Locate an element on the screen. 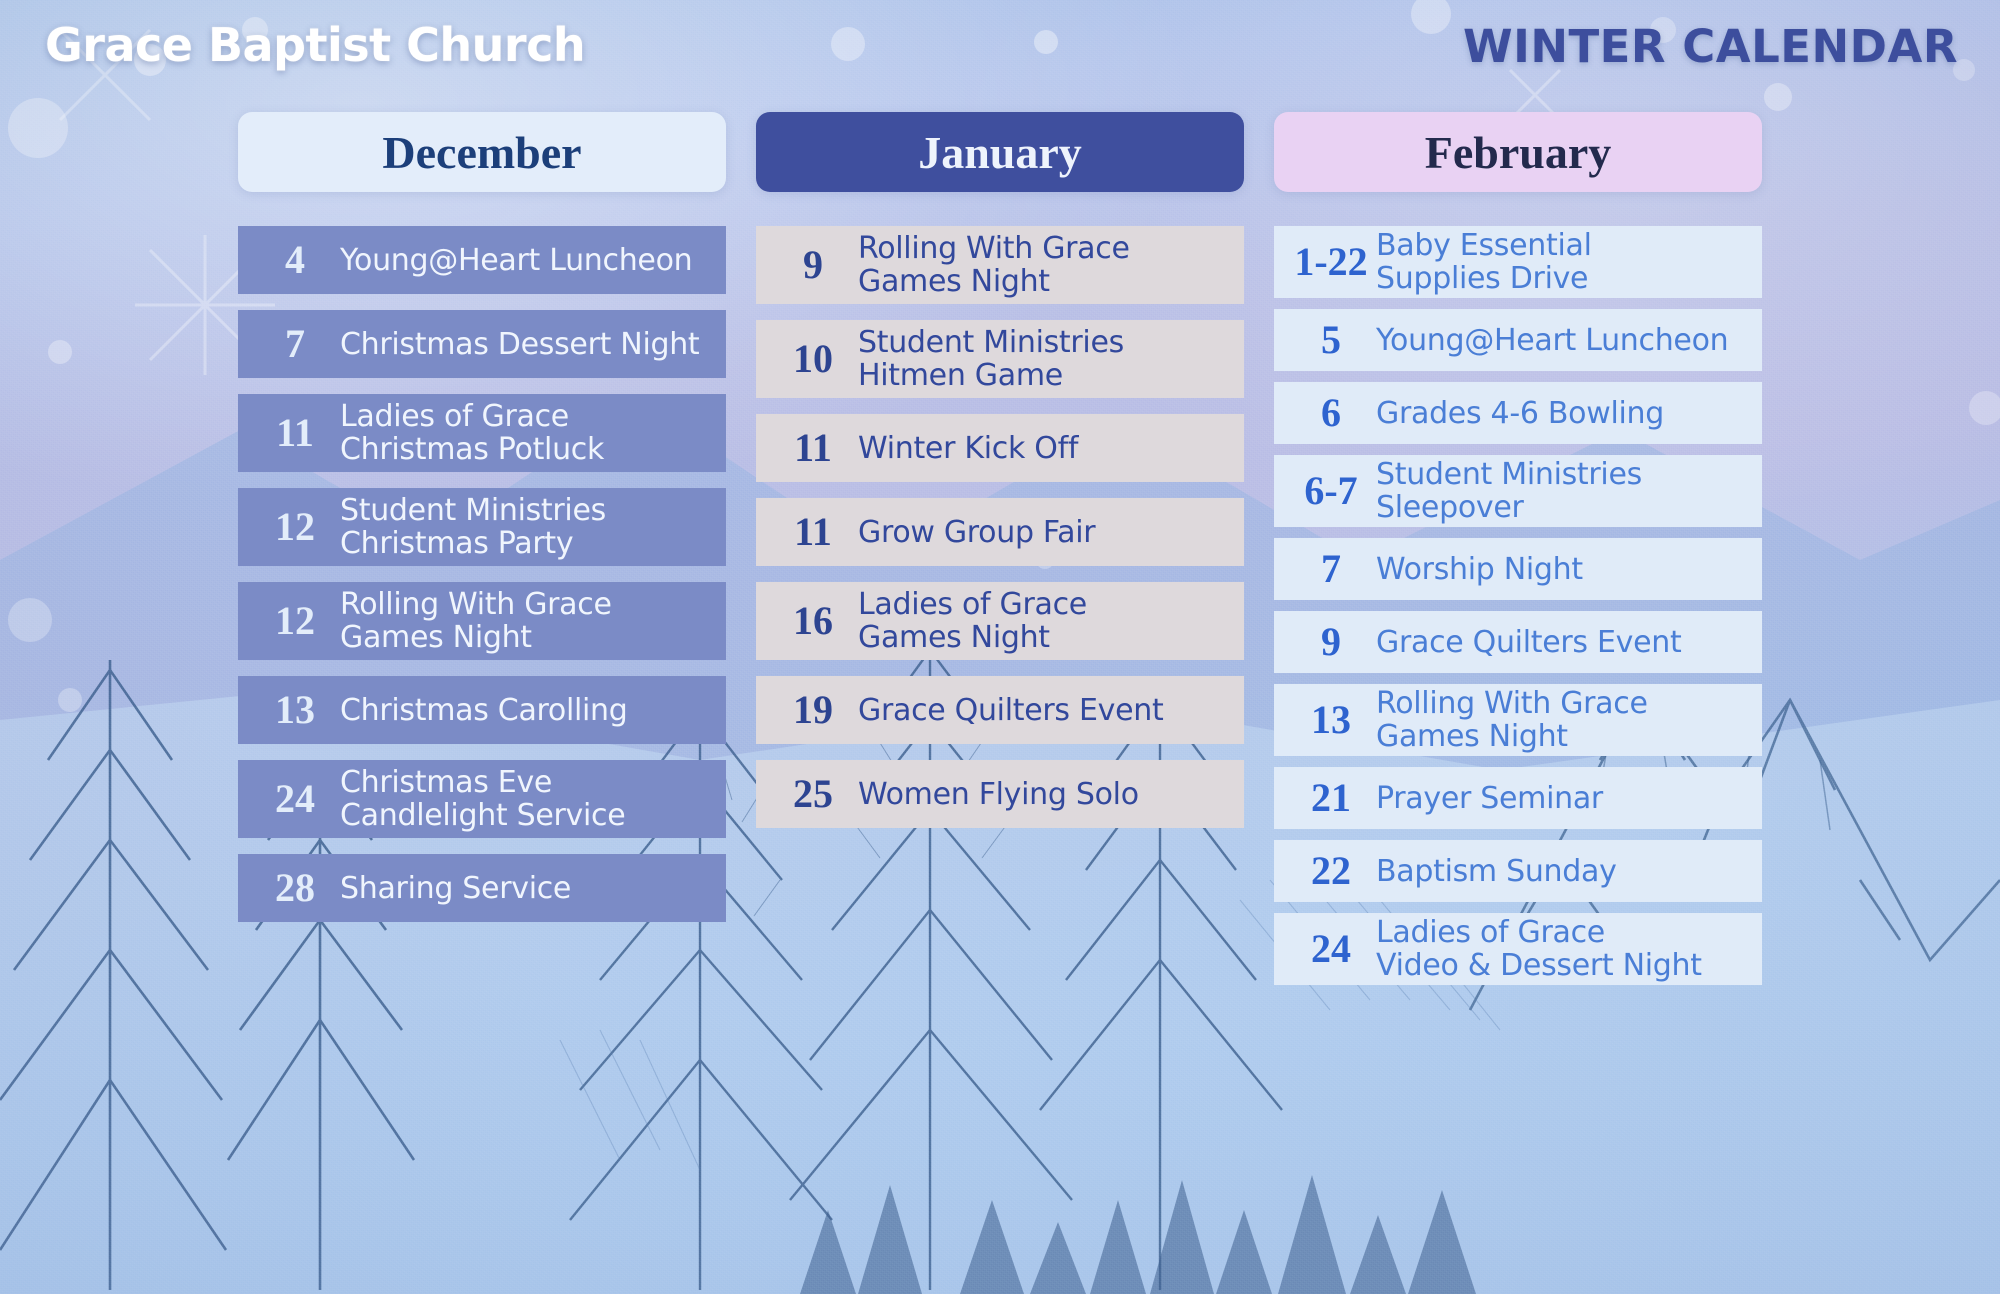  event-name: Student Ministries Christmas Party is located at coordinates (473, 527).